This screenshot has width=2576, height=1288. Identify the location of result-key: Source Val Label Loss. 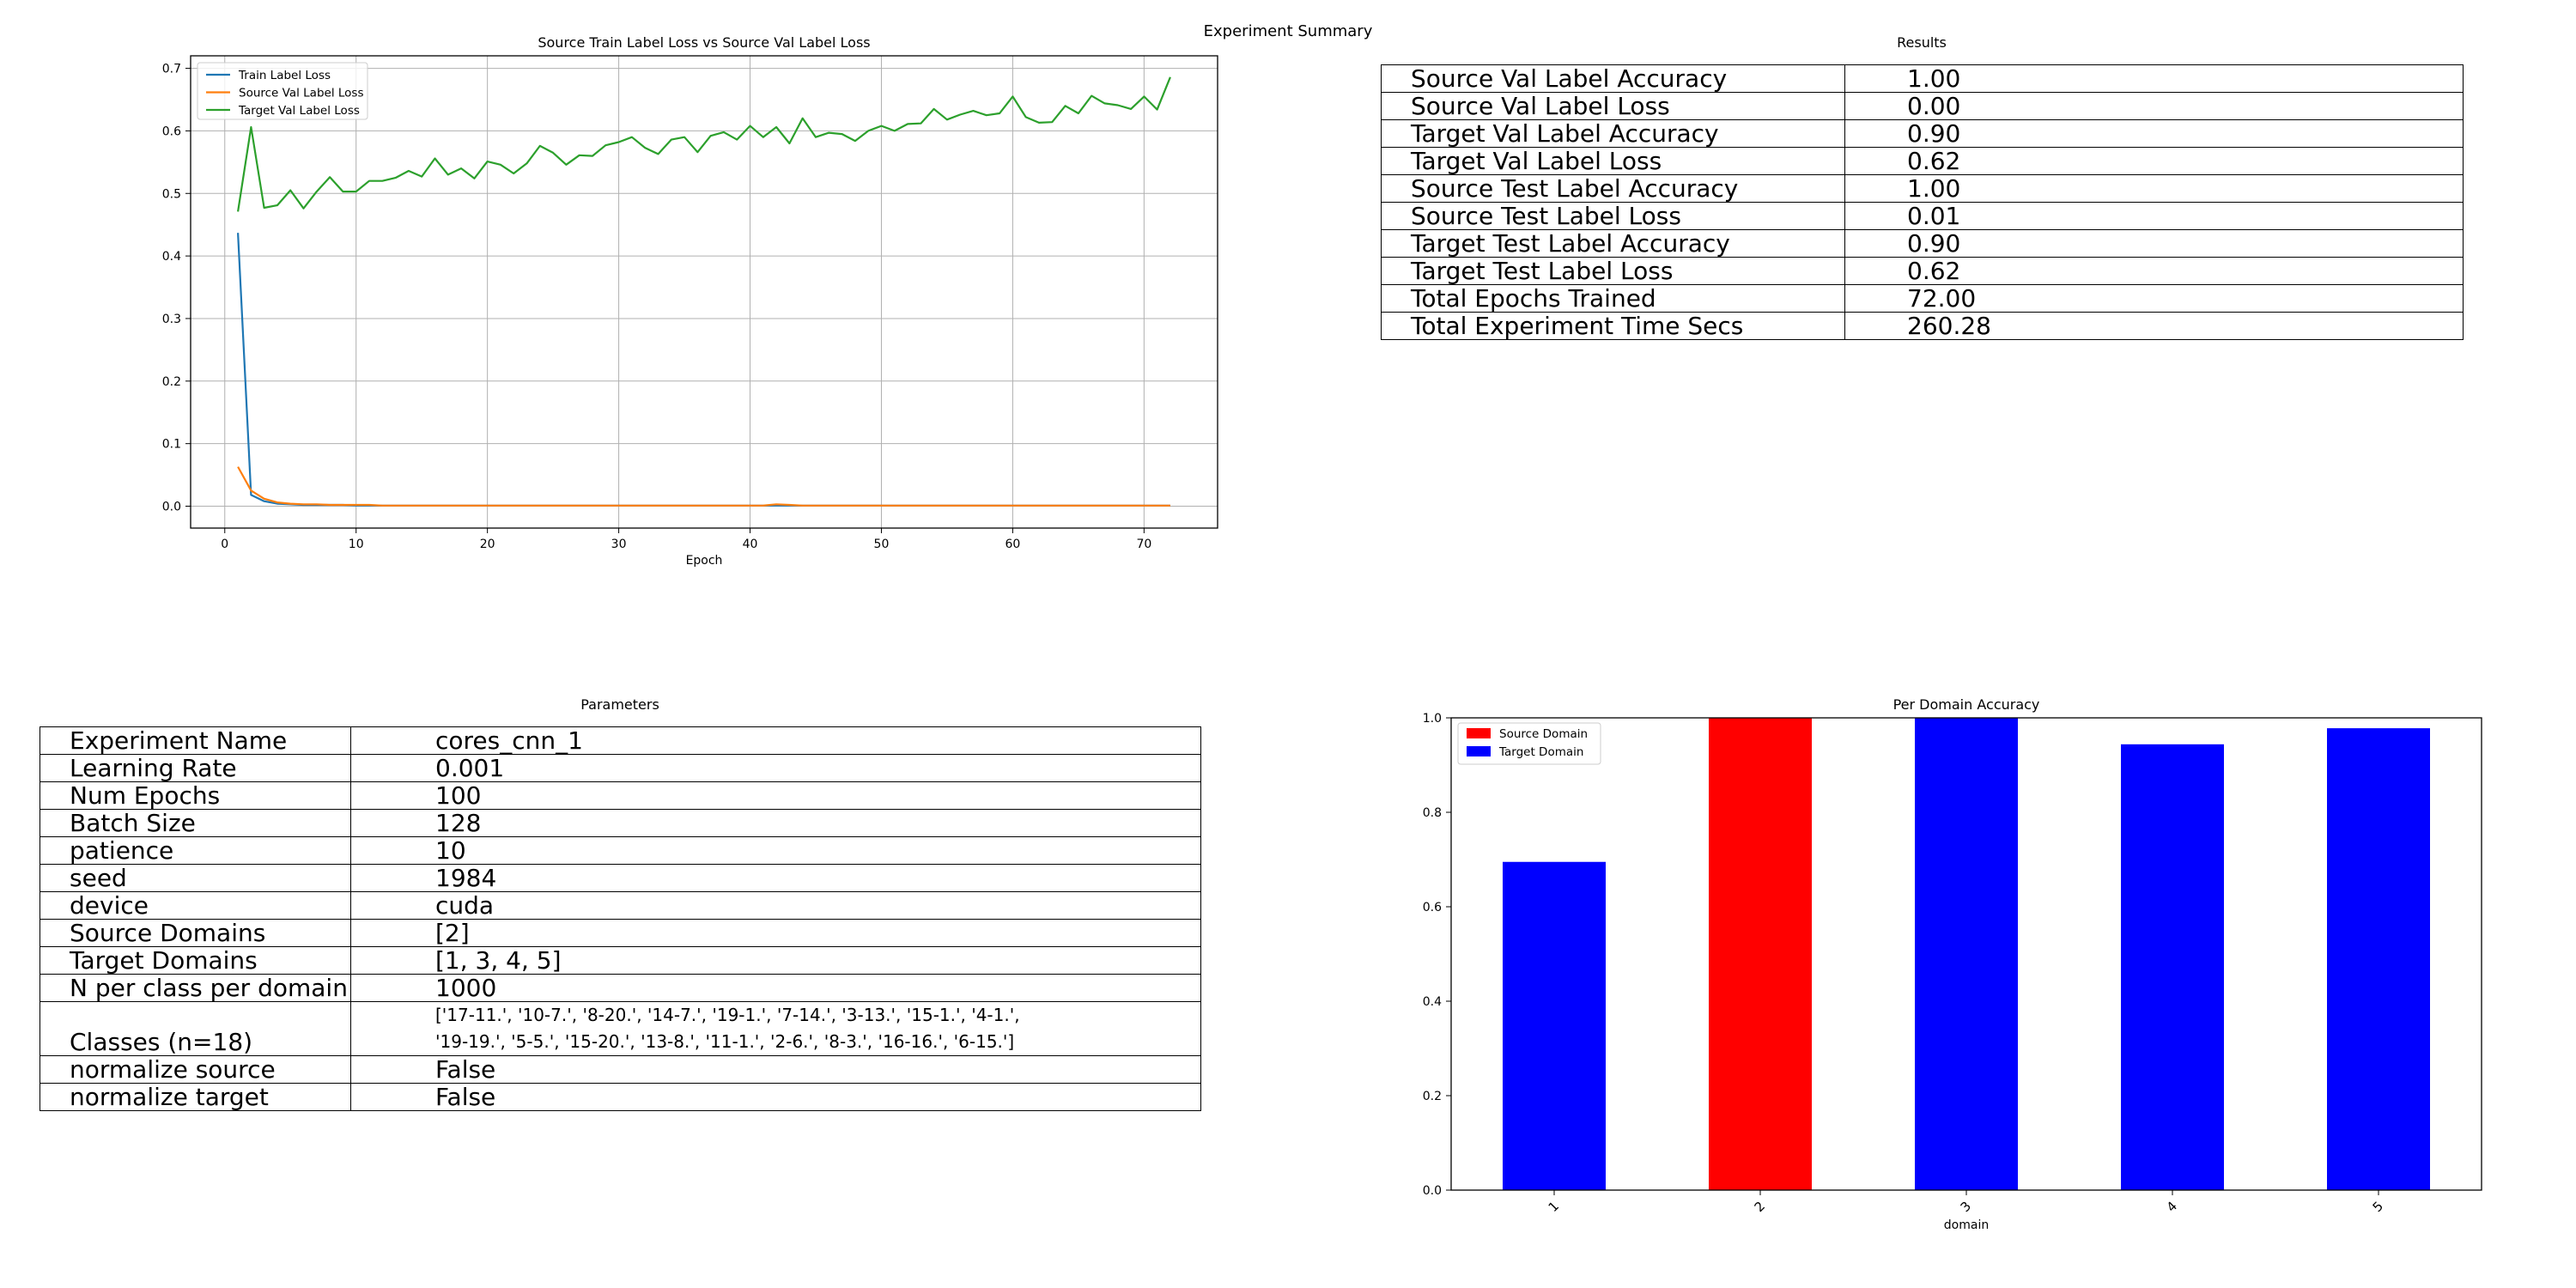
(1613, 106).